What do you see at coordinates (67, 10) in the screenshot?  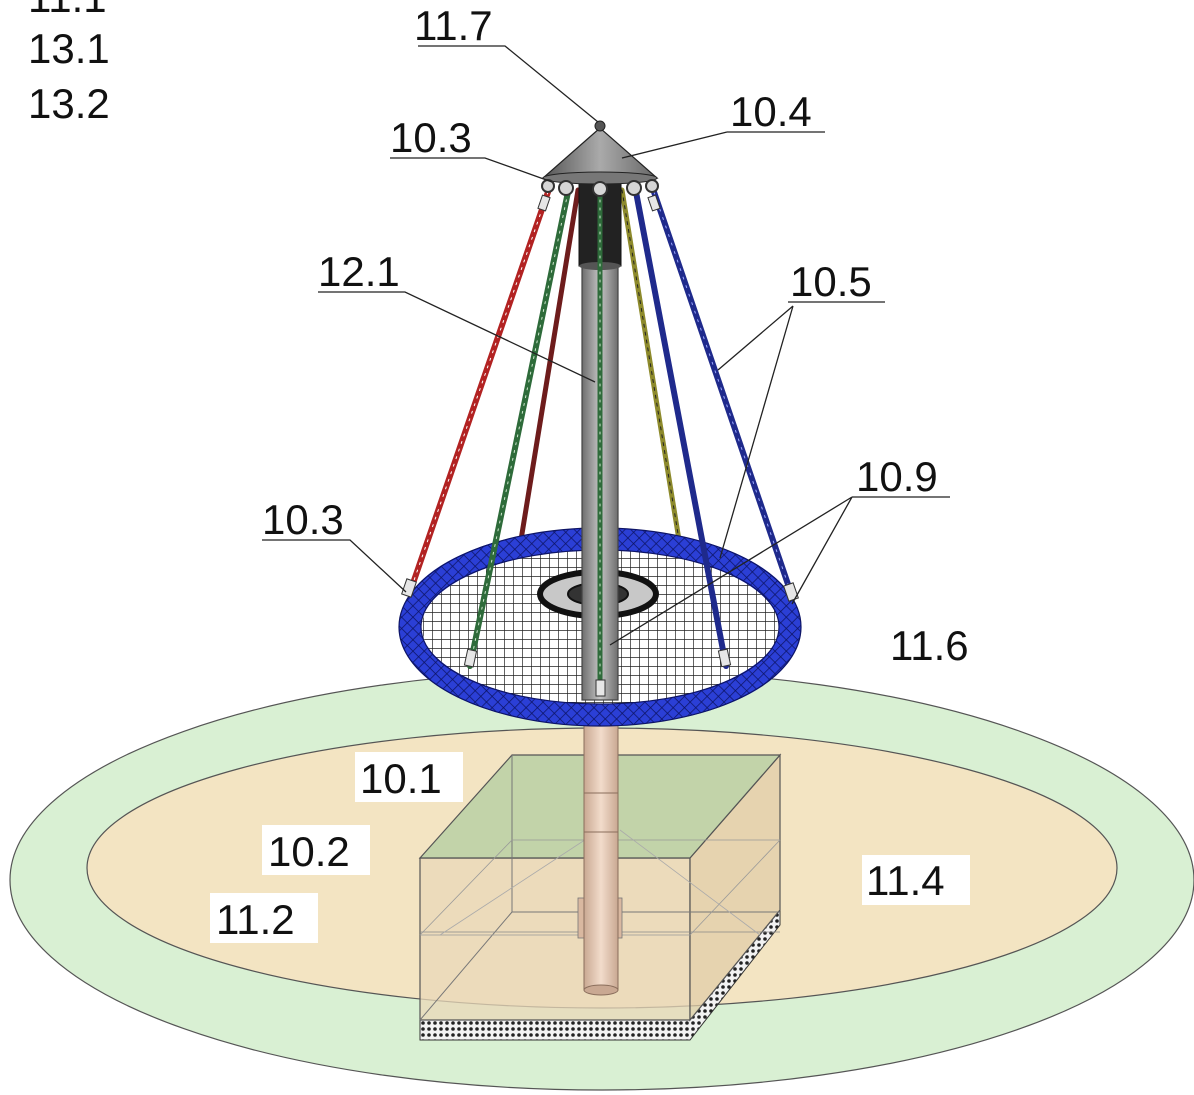 I see `label-top-left-1: 11.1` at bounding box center [67, 10].